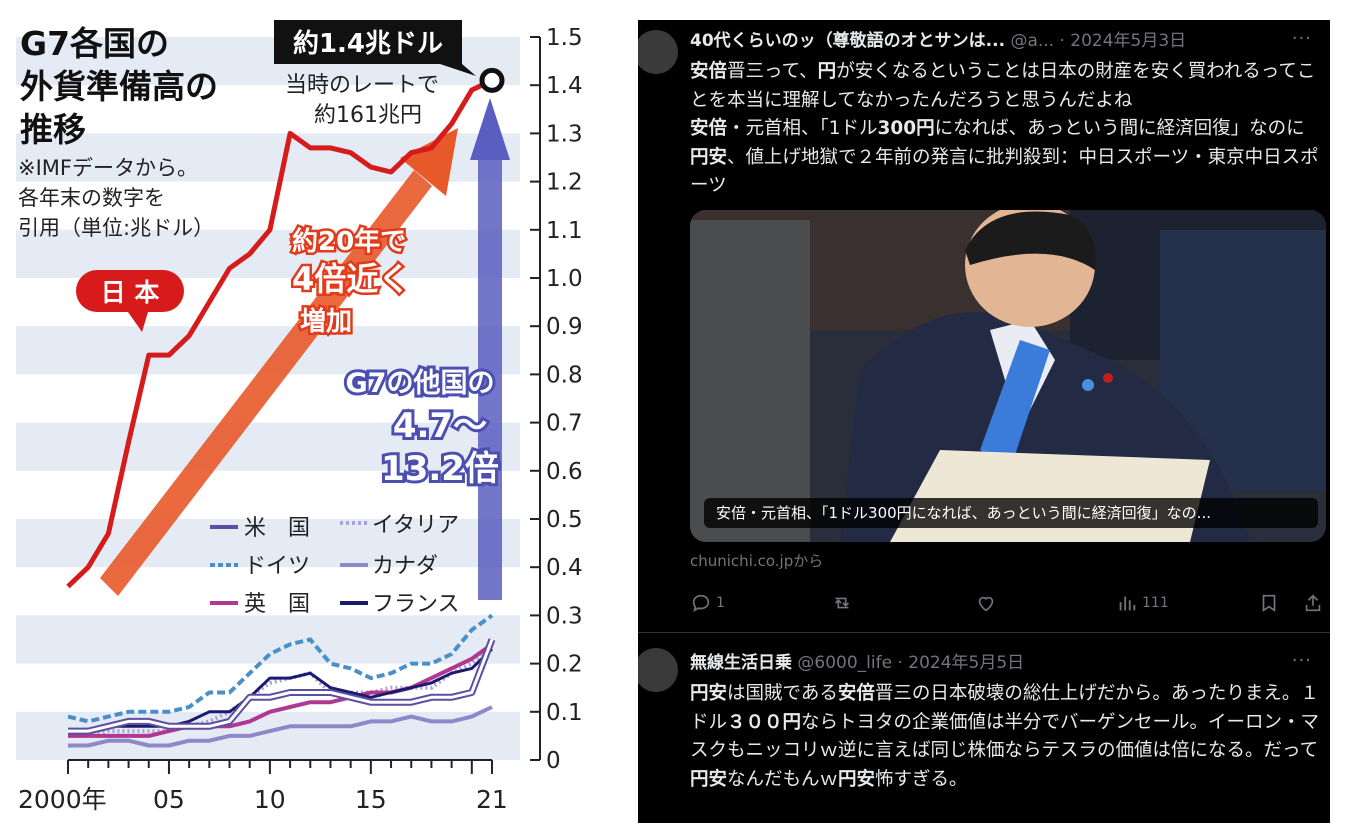 This screenshot has height=836, width=1358. What do you see at coordinates (492, 80) in the screenshot?
I see `japan-latest-marker` at bounding box center [492, 80].